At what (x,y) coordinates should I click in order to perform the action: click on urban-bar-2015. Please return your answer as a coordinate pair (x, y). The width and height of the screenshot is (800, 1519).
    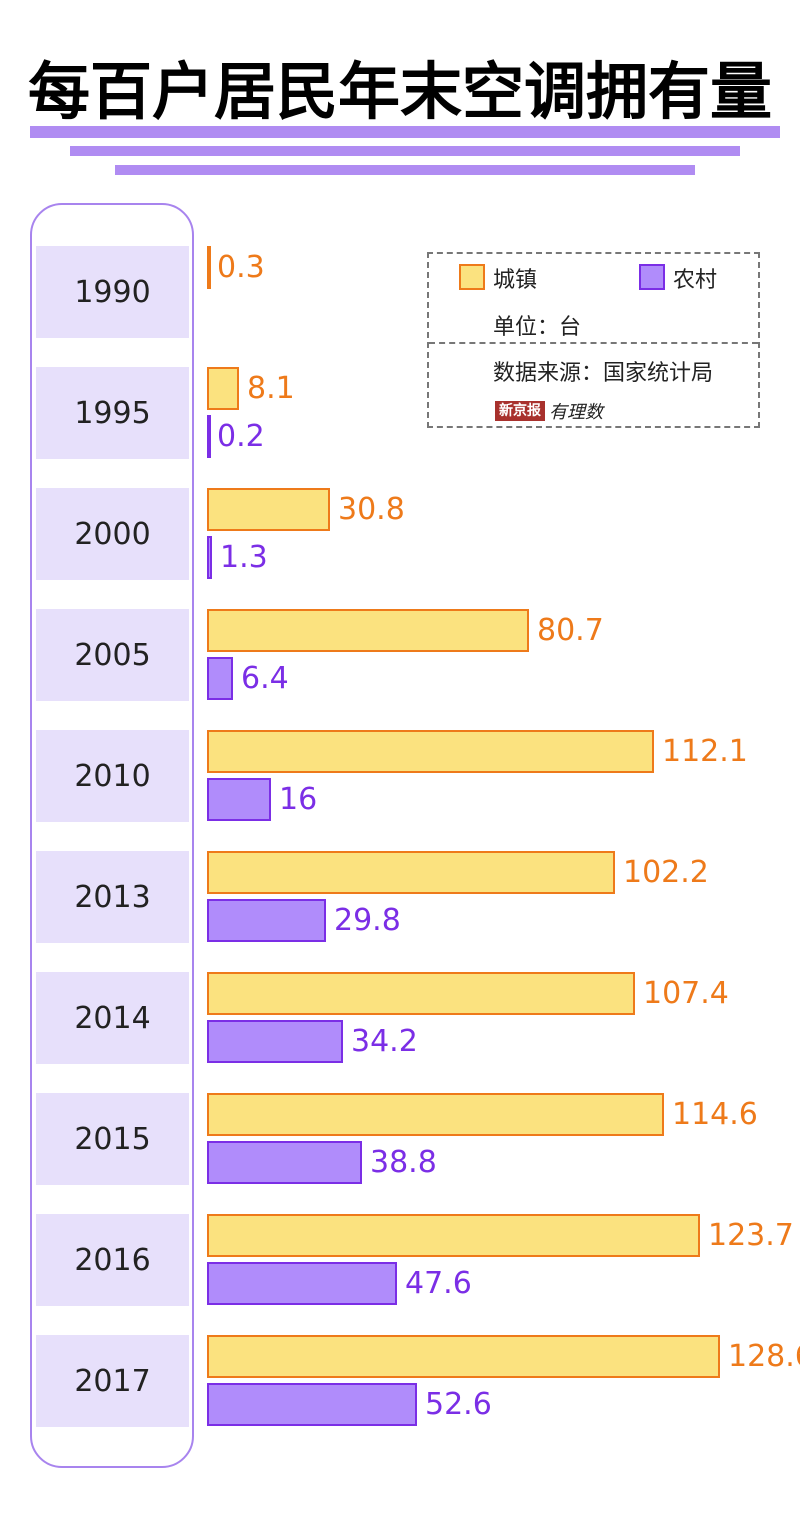
    Looking at the image, I should click on (435, 1114).